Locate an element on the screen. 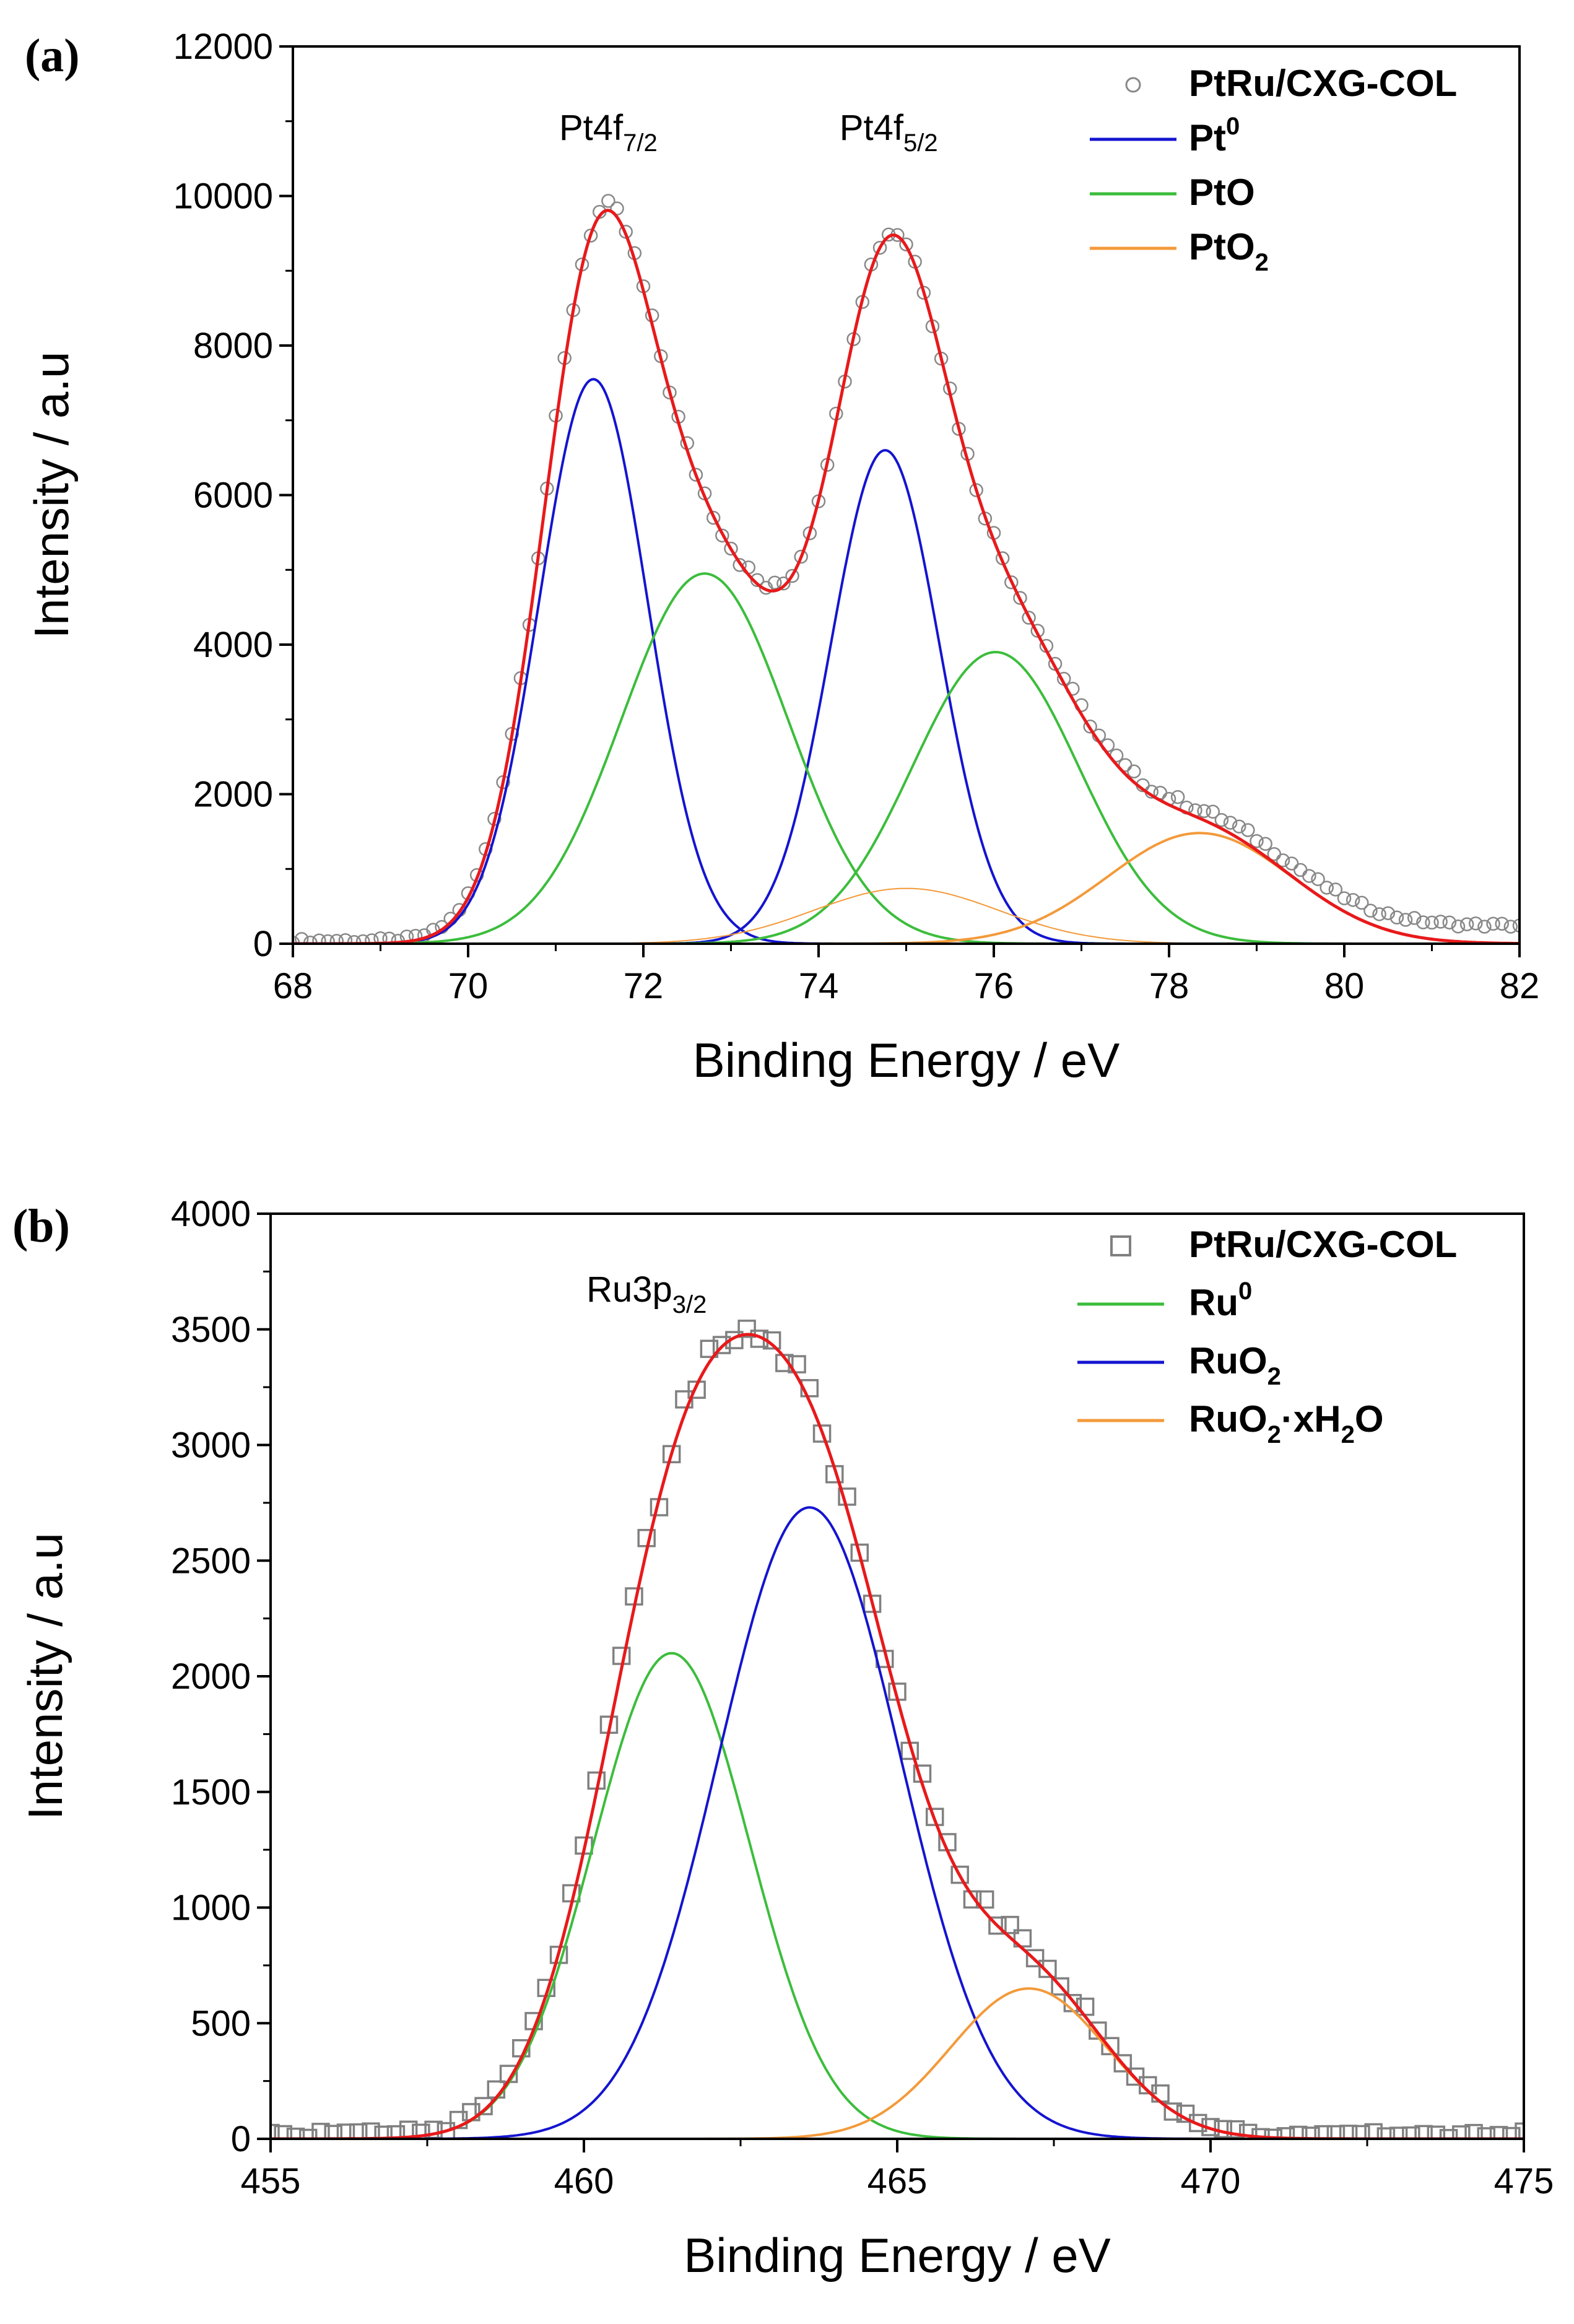  legend-label: PtRu/CXG-COL is located at coordinates (1323, 1244).